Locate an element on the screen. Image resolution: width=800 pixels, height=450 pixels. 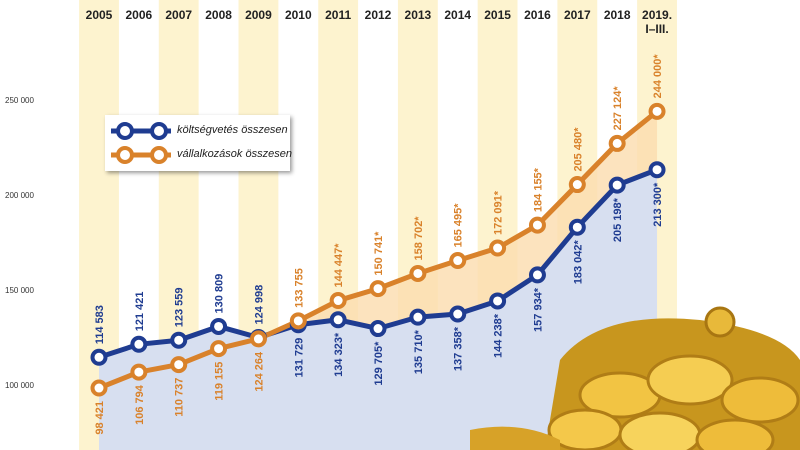
x-tick-label: 2009 is located at coordinates (258, 15).